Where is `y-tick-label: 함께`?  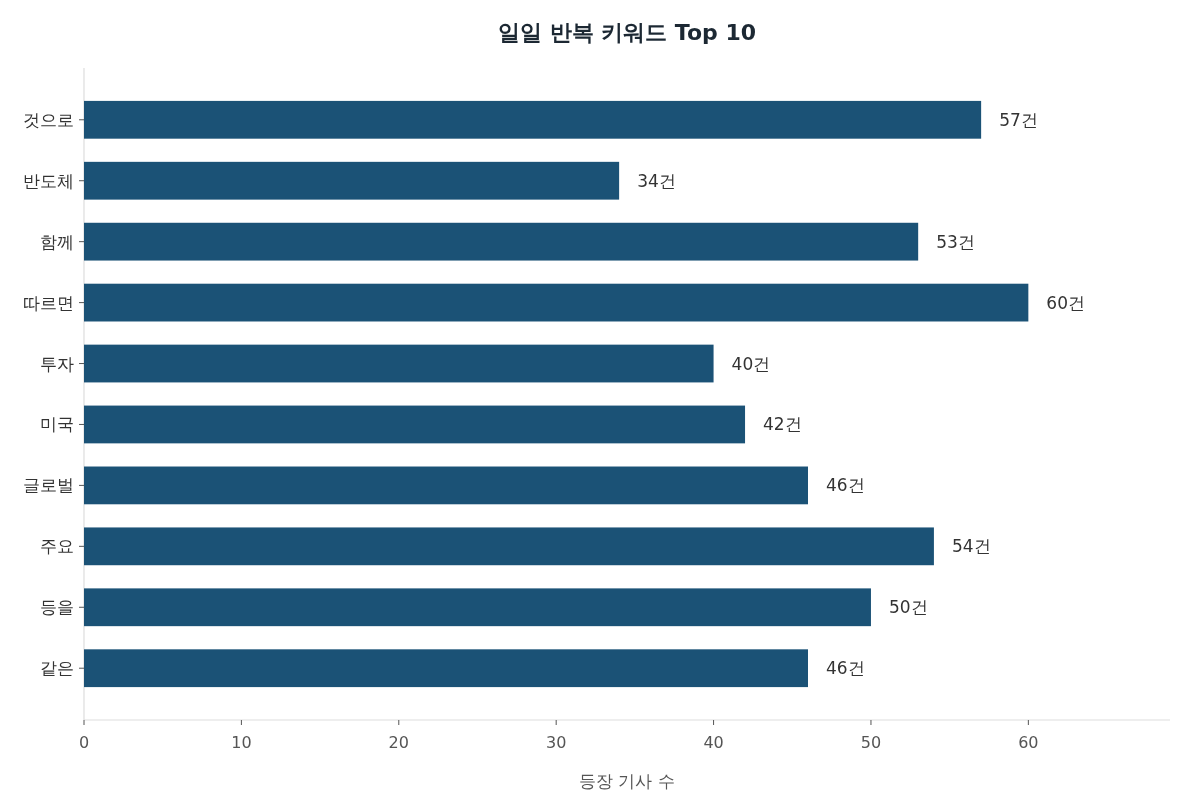
y-tick-label: 함께 is located at coordinates (57, 241).